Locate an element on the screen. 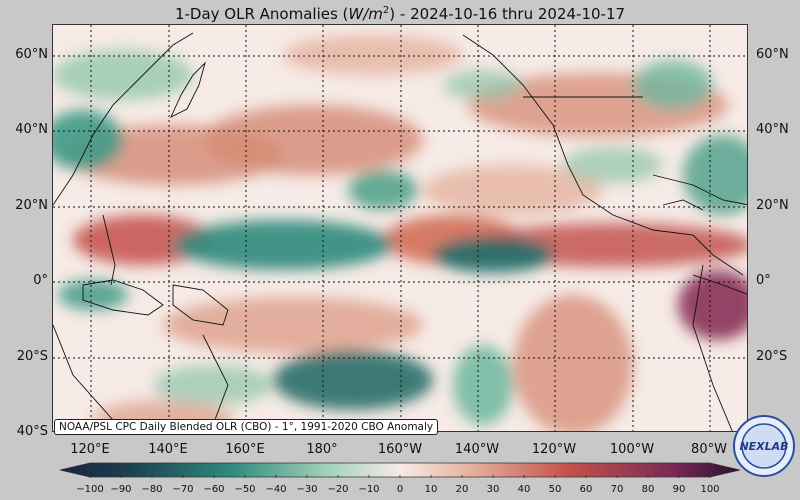 The height and width of the screenshot is (500, 800). colorbar-tick-label: 100 is located at coordinates (710, 489).